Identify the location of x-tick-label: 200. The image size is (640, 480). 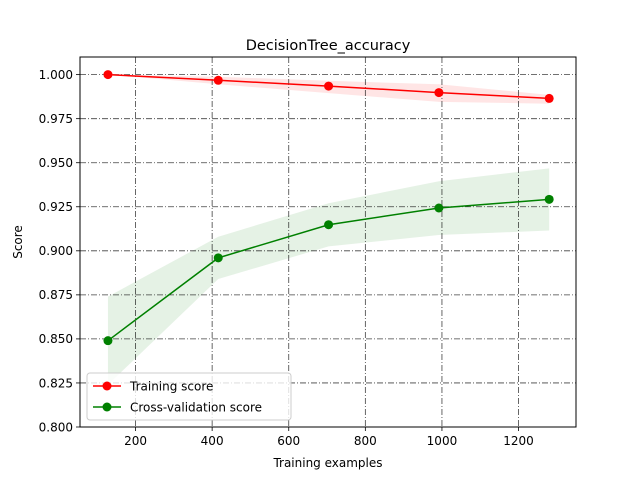
(135, 441).